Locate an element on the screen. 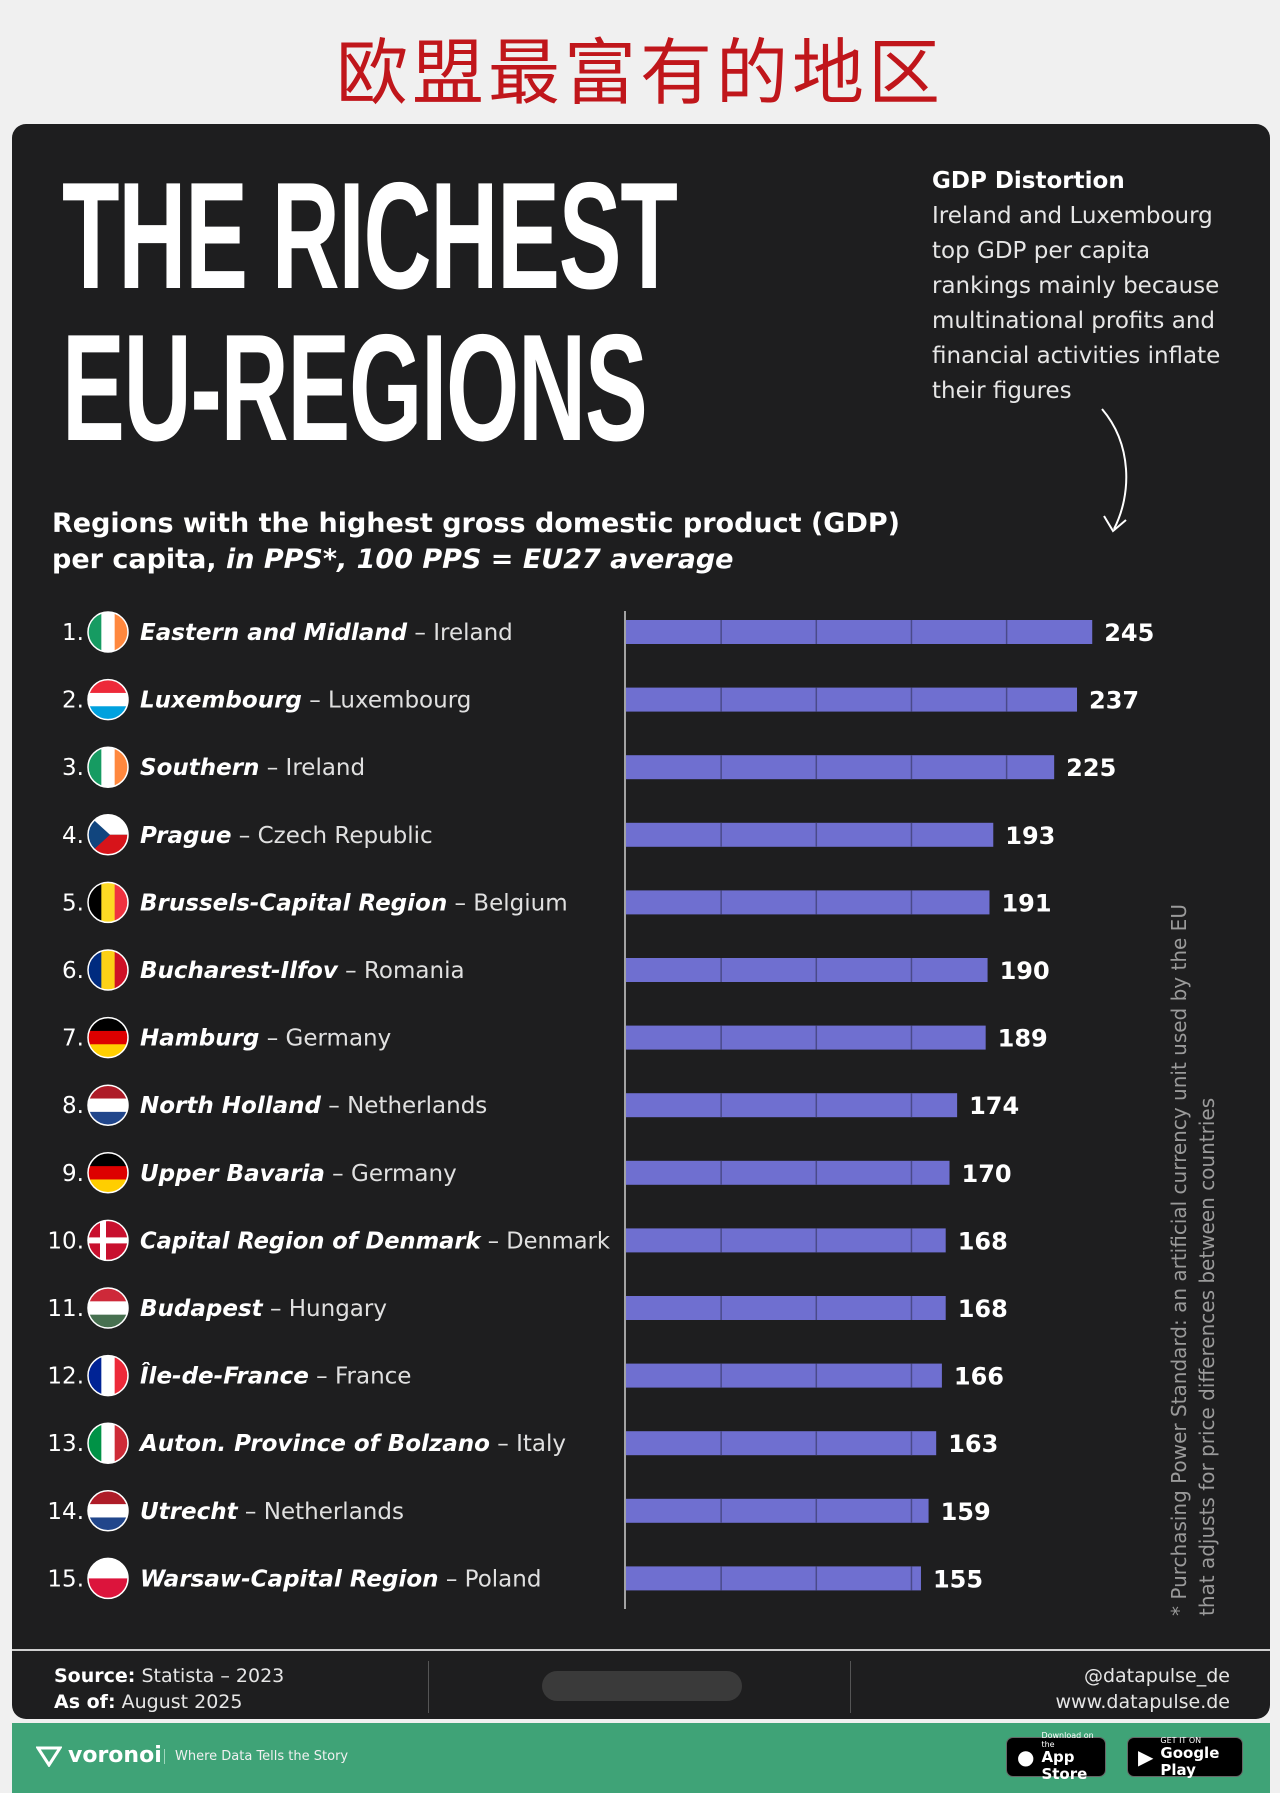 This screenshot has height=1793, width=1280. country-name: – Belgium is located at coordinates (507, 903).